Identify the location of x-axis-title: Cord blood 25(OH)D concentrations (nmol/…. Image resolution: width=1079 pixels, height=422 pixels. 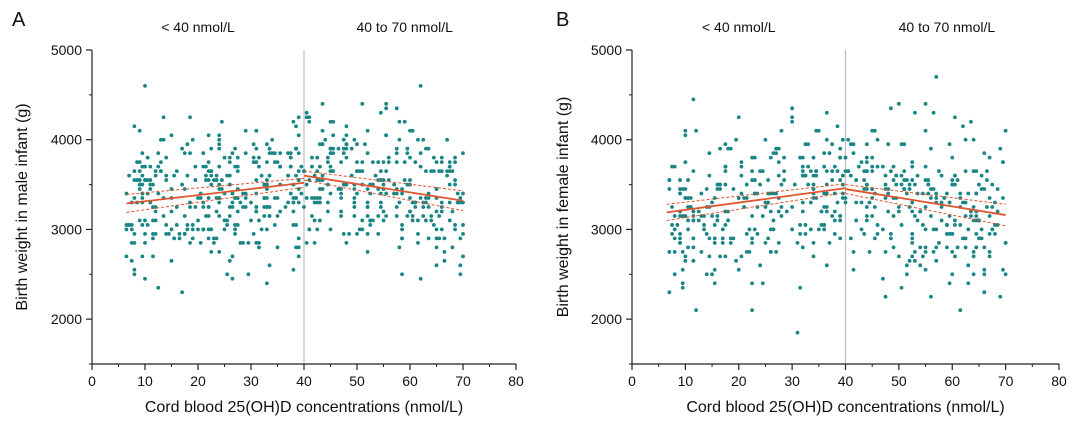
(304, 407).